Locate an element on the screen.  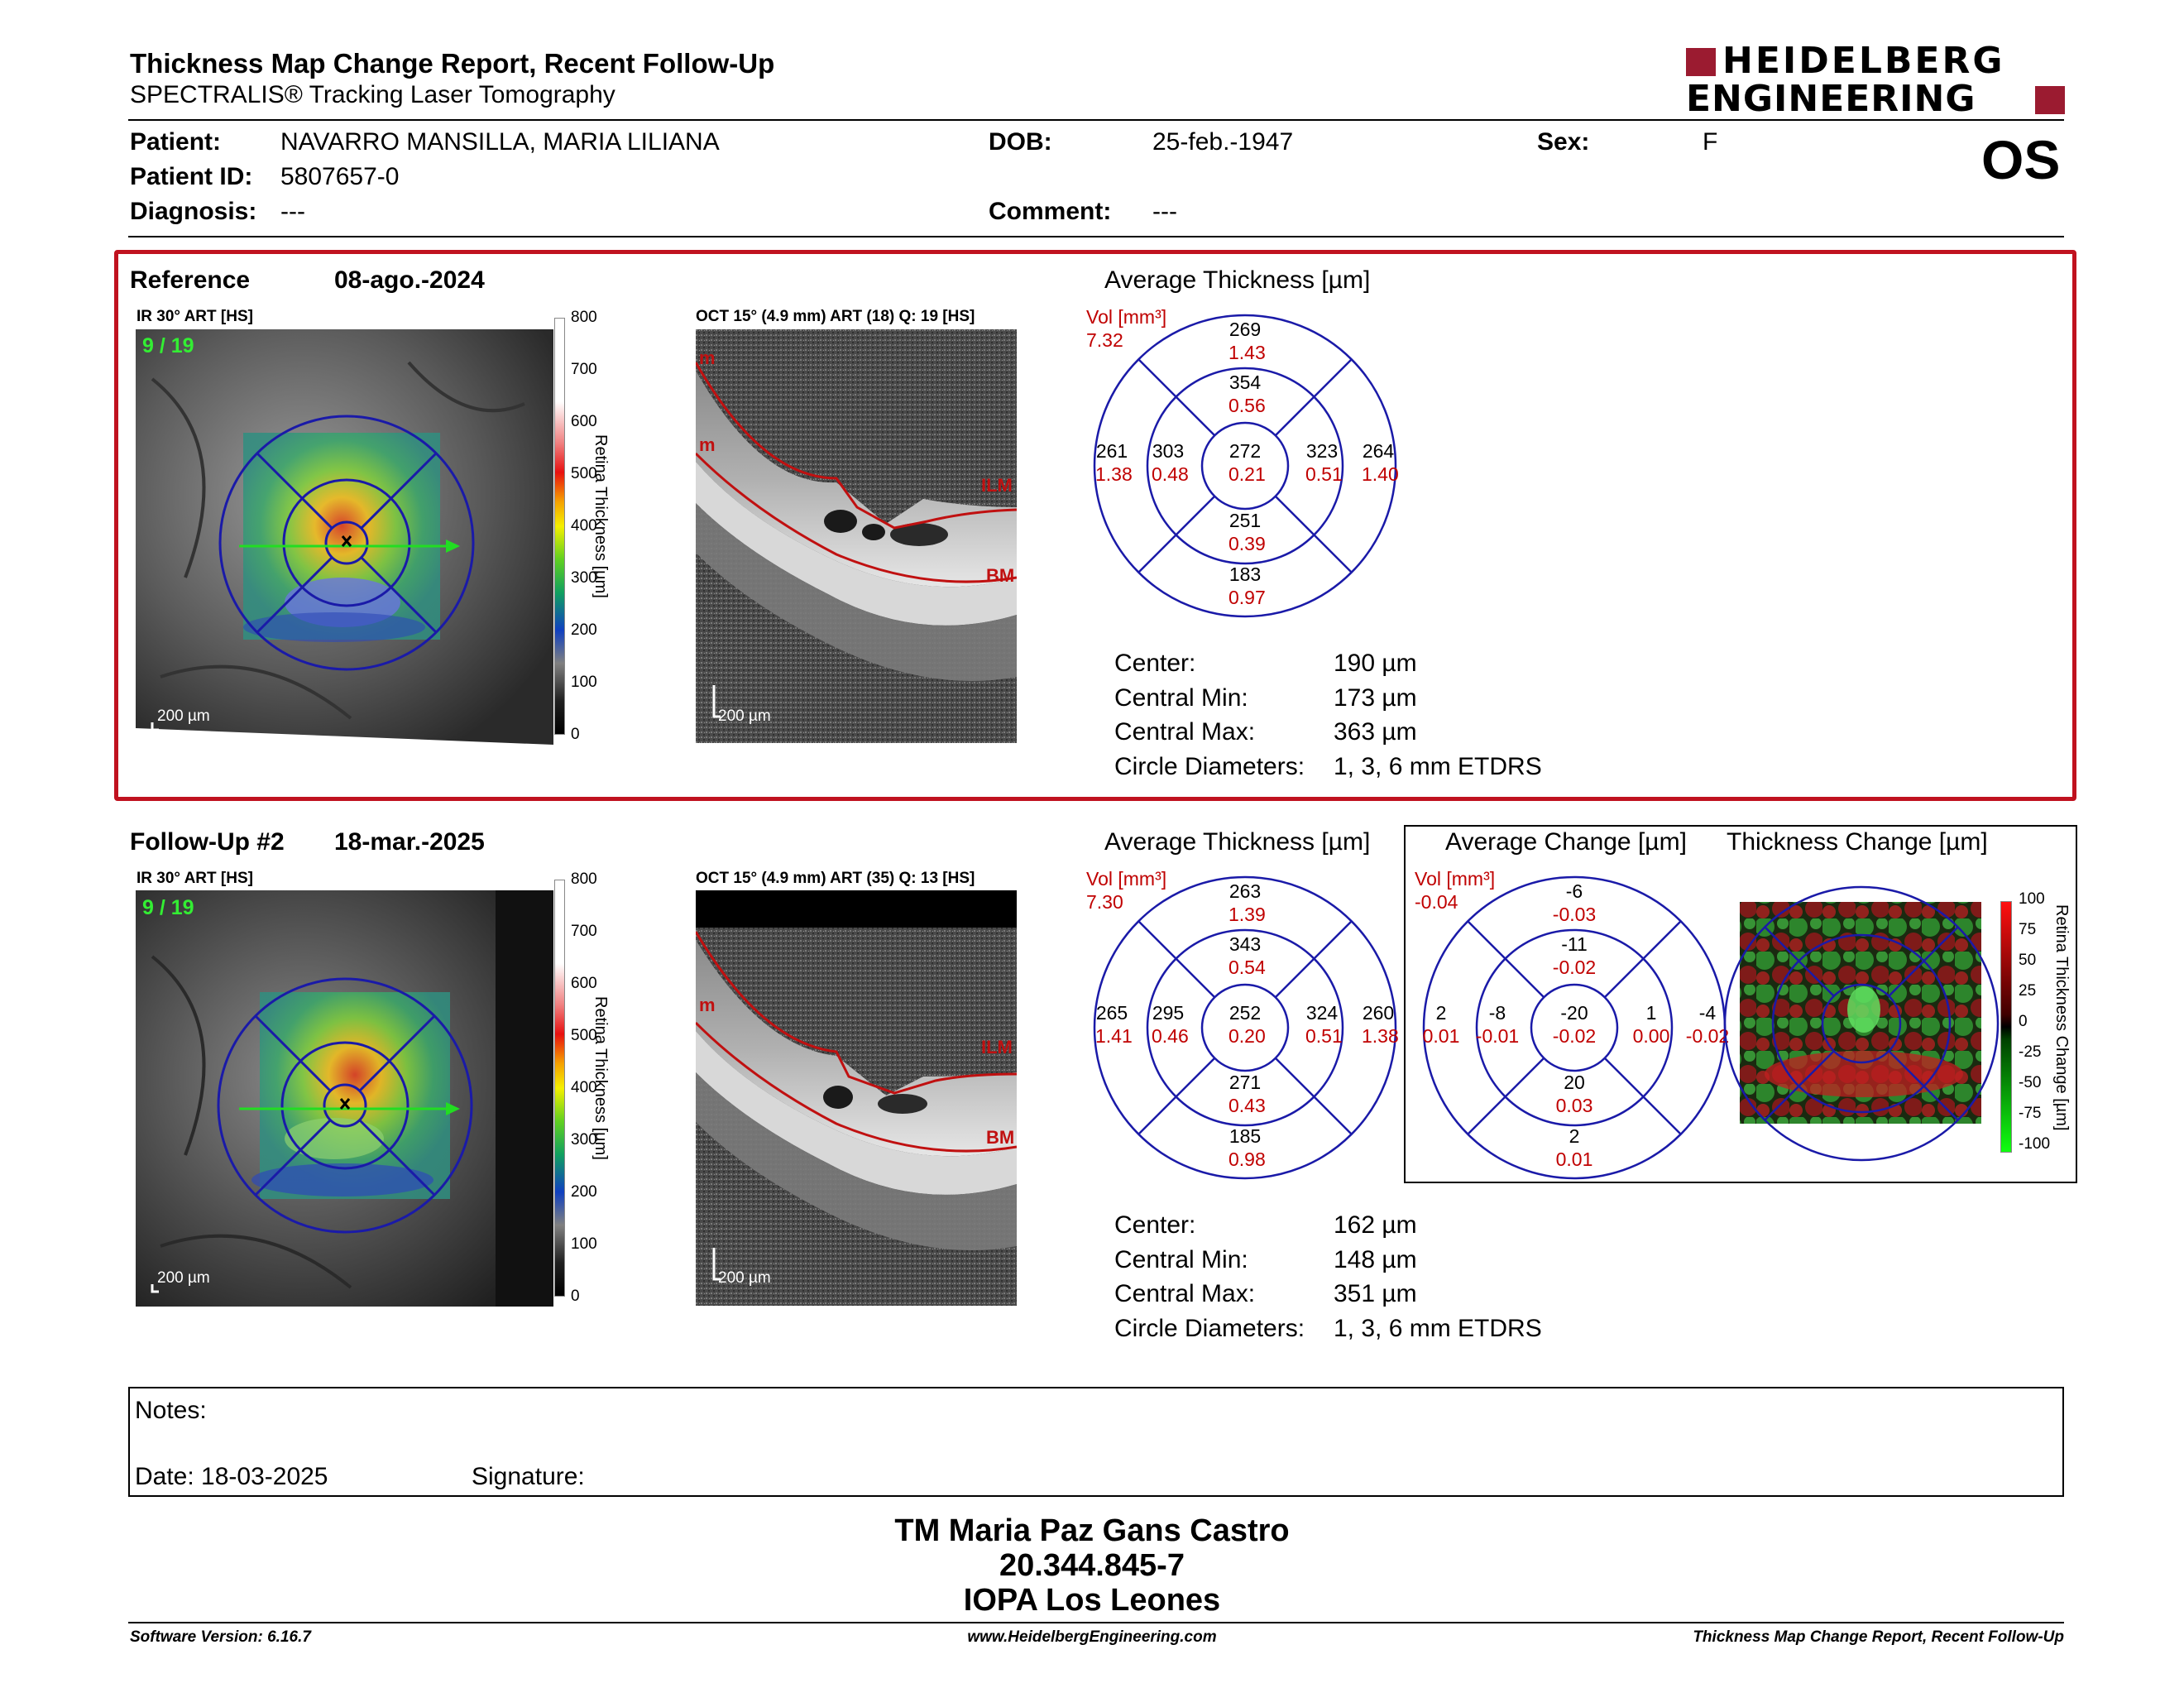
patient-id-label: Patient ID: is located at coordinates (191, 176).